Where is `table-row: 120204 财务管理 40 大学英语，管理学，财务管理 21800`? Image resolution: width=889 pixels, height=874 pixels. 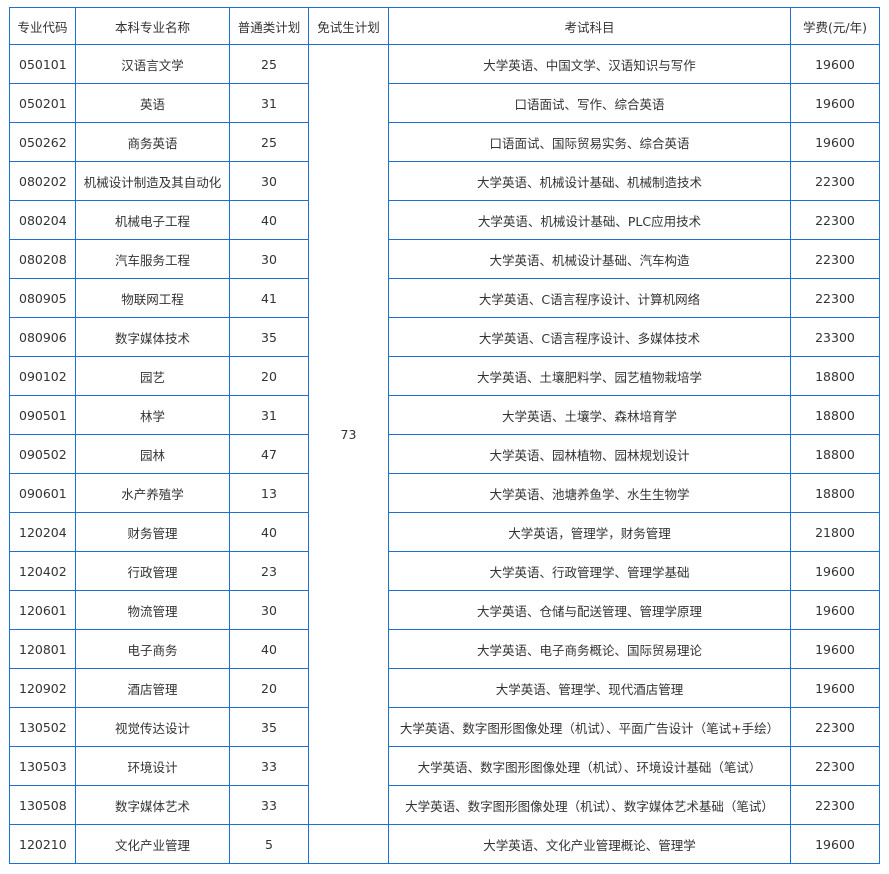
table-row: 120204 财务管理 40 大学英语，管理学，财务管理 21800 is located at coordinates (444, 532).